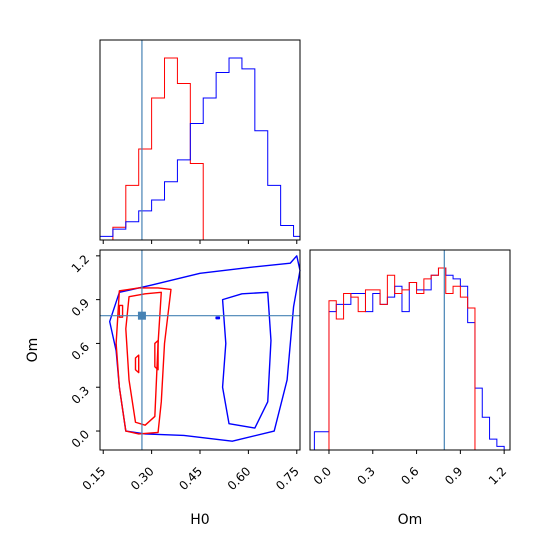 Image resolution: width=550 pixels, height=550 pixels. I want to click on x-axis-label-om: Om, so click(410, 520).